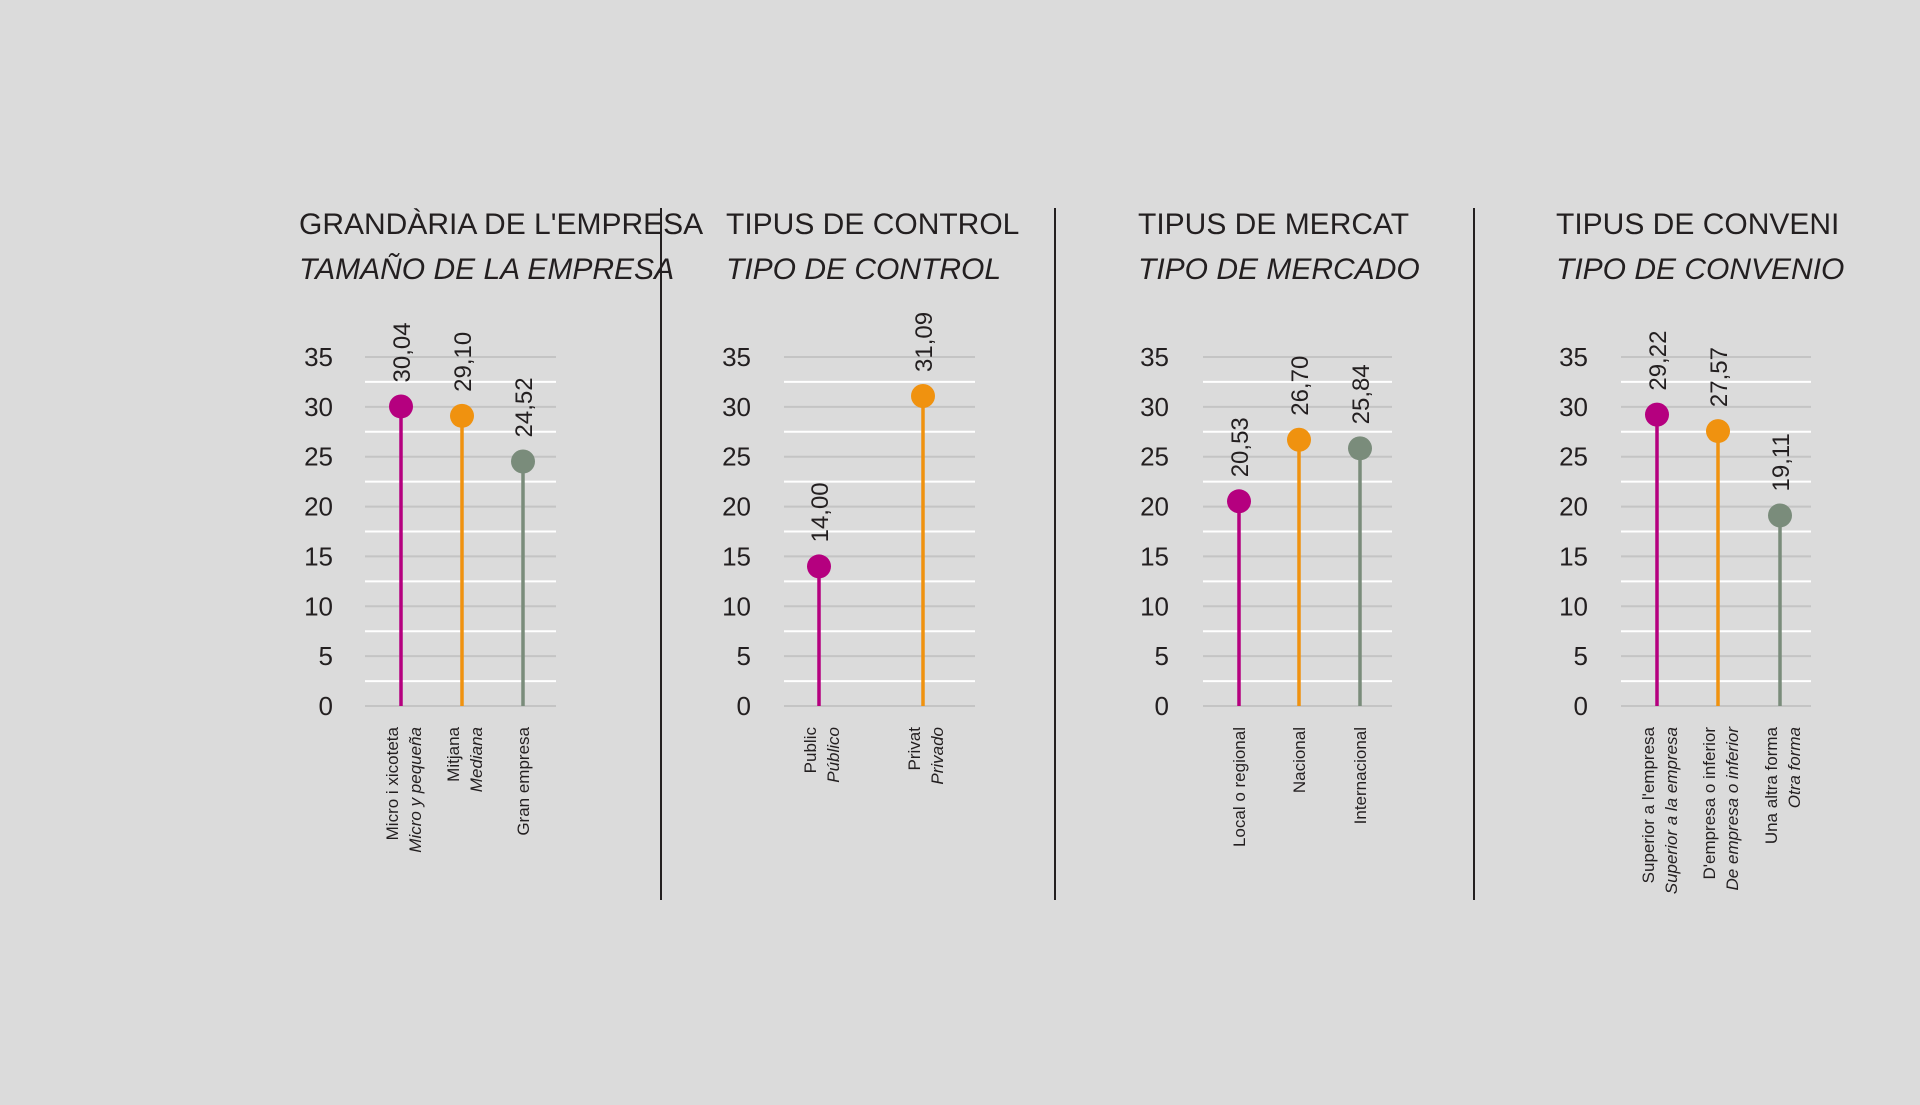 The image size is (1920, 1105). I want to click on category-label-es: De empresa o inferior, so click(1732, 808).